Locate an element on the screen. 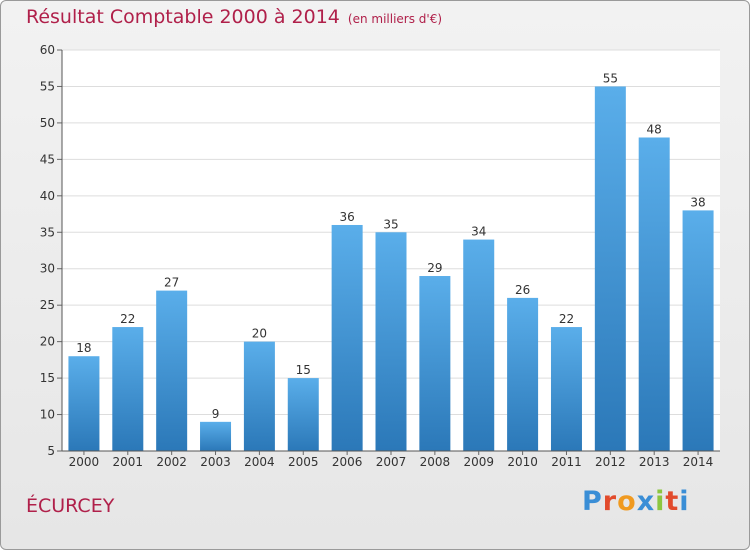 This screenshot has height=550, width=750. x-tick-label-2007: 2007 is located at coordinates (391, 462).